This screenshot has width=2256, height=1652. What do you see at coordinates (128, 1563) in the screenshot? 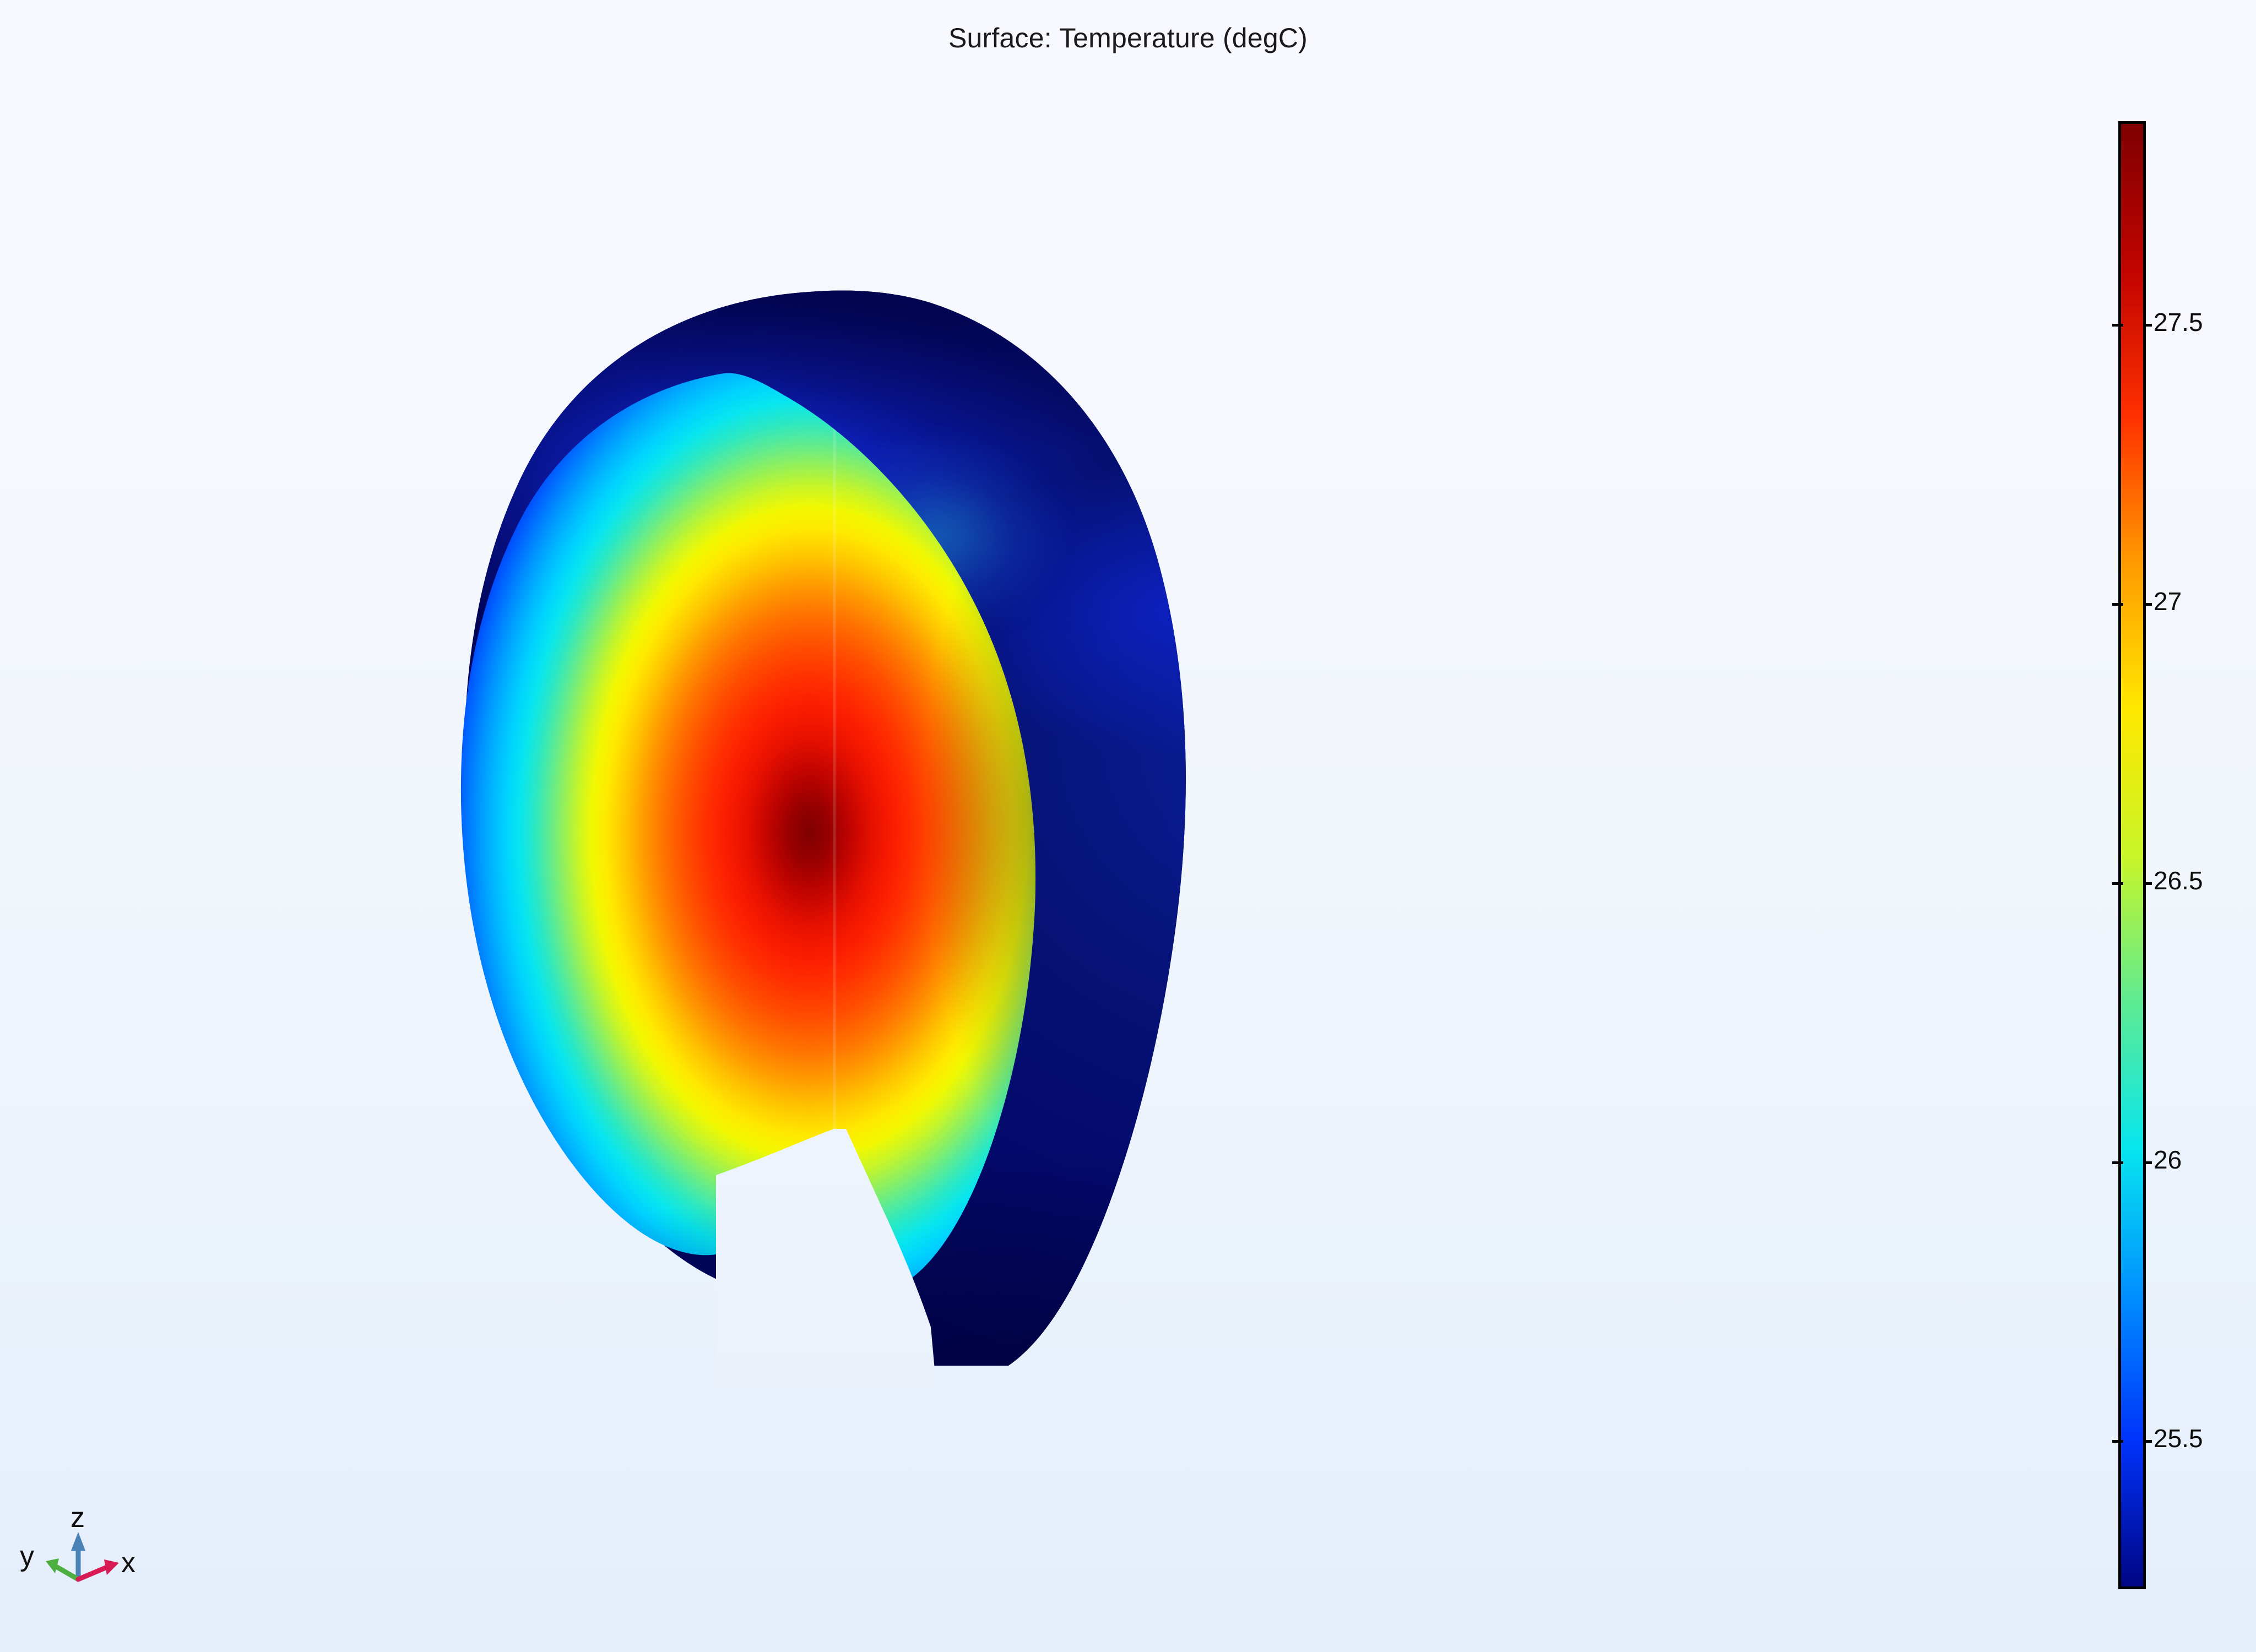
I see `axis-label-x: x` at bounding box center [128, 1563].